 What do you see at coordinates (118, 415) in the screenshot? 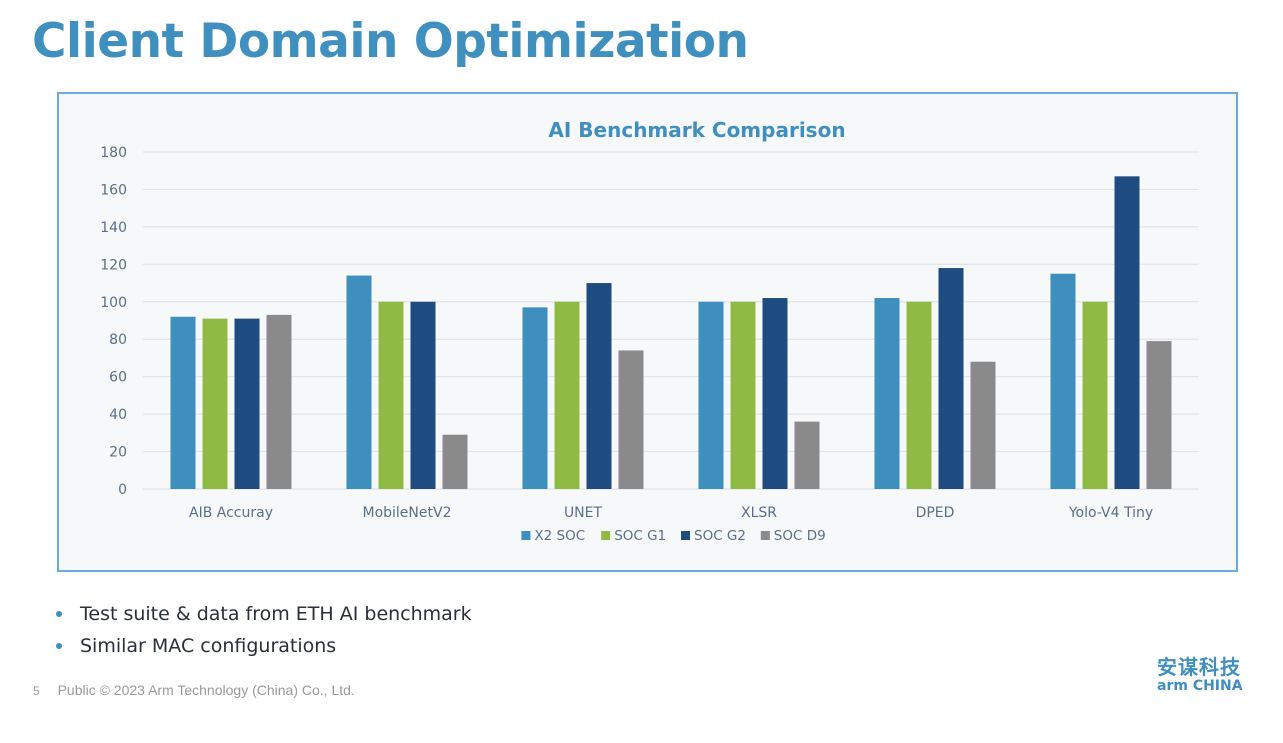
I see `y-tick-label: 40` at bounding box center [118, 415].